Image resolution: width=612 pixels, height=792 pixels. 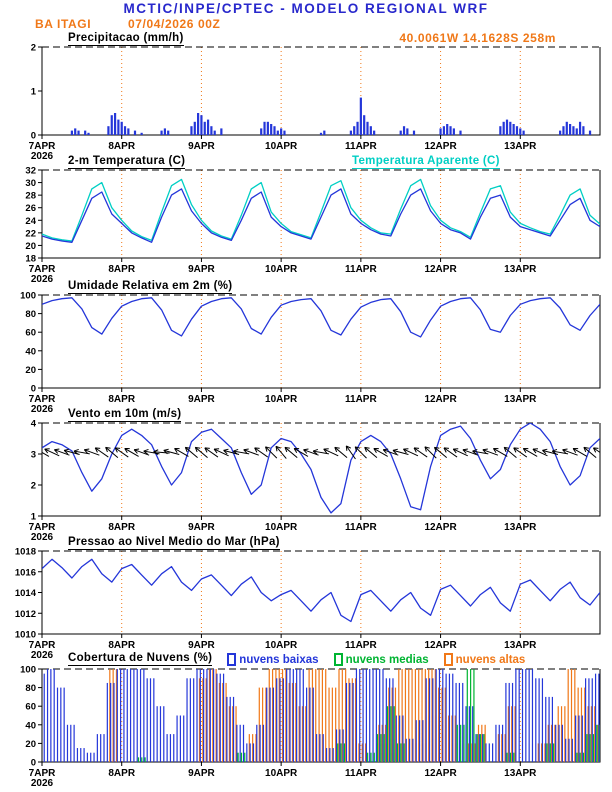 What do you see at coordinates (126, 39) in the screenshot?
I see `panel-title-precipitation: Precipitacao (mm/h)` at bounding box center [126, 39].